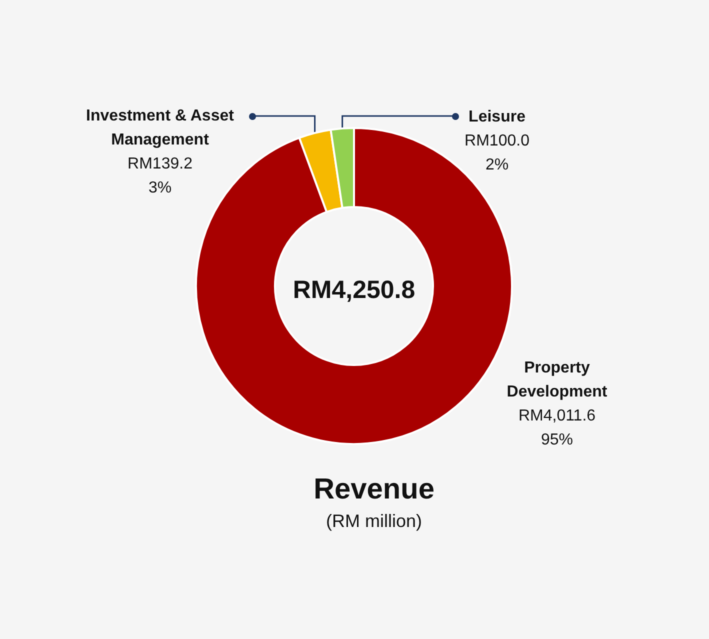 Image resolution: width=709 pixels, height=639 pixels. What do you see at coordinates (497, 117) in the screenshot?
I see `slice-label: Leisure` at bounding box center [497, 117].